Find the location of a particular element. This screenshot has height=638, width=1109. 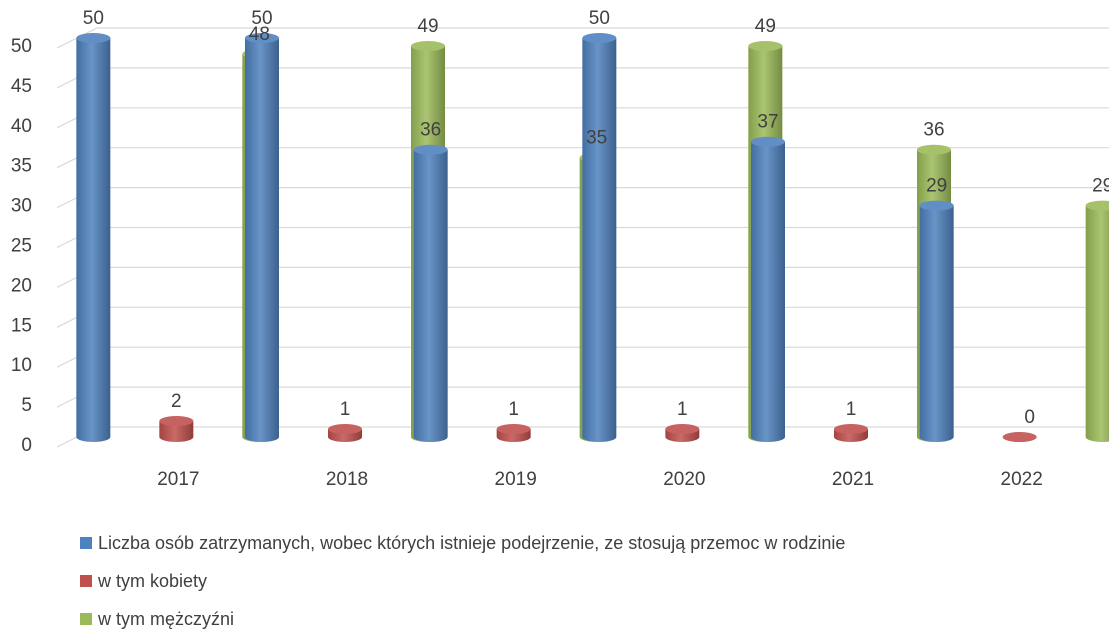

x-tick-label: 2022 is located at coordinates (1022, 479).